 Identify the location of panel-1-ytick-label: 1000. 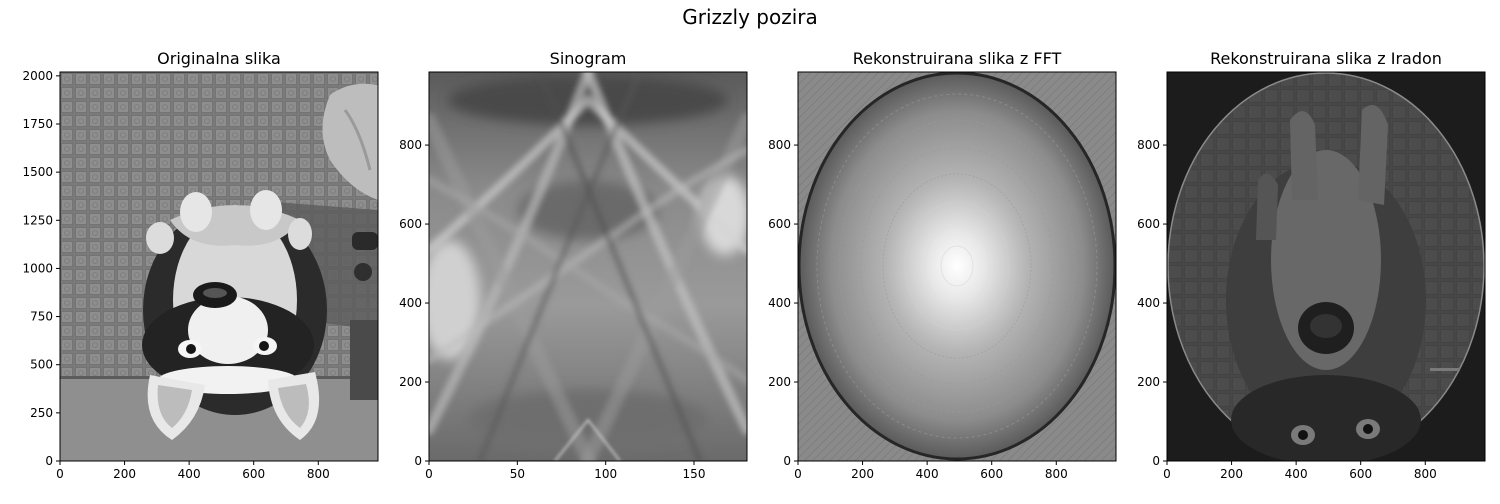
(37, 268).